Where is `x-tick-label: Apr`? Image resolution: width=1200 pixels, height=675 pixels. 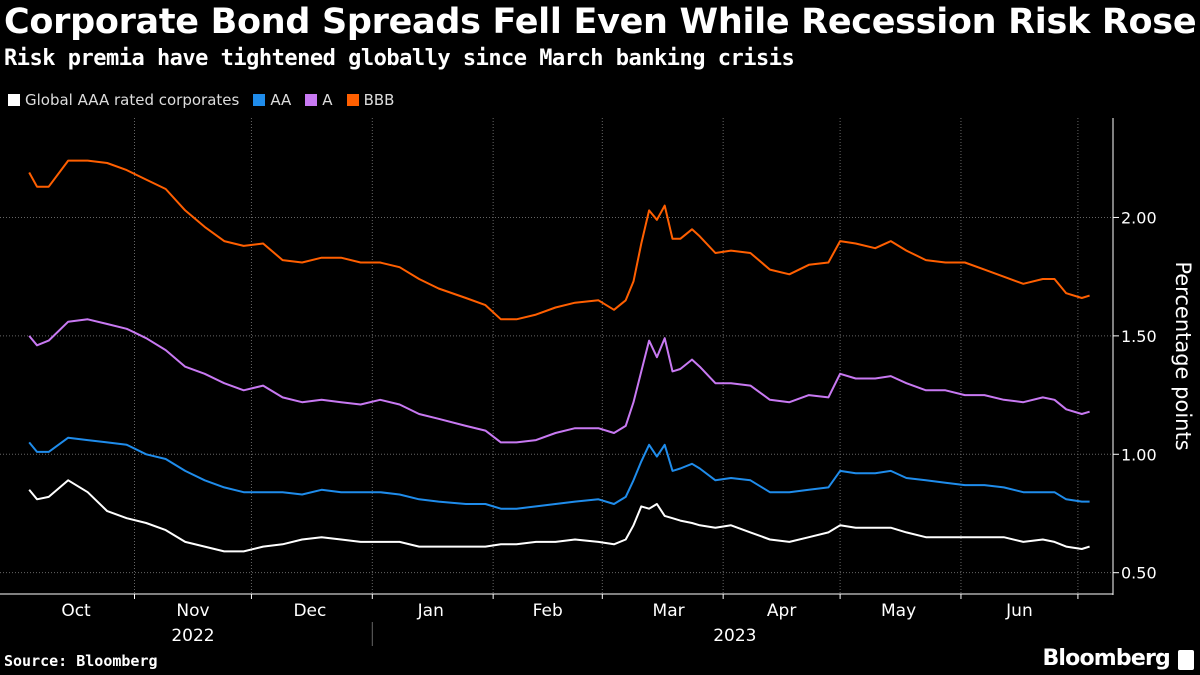
x-tick-label: Apr is located at coordinates (781, 611).